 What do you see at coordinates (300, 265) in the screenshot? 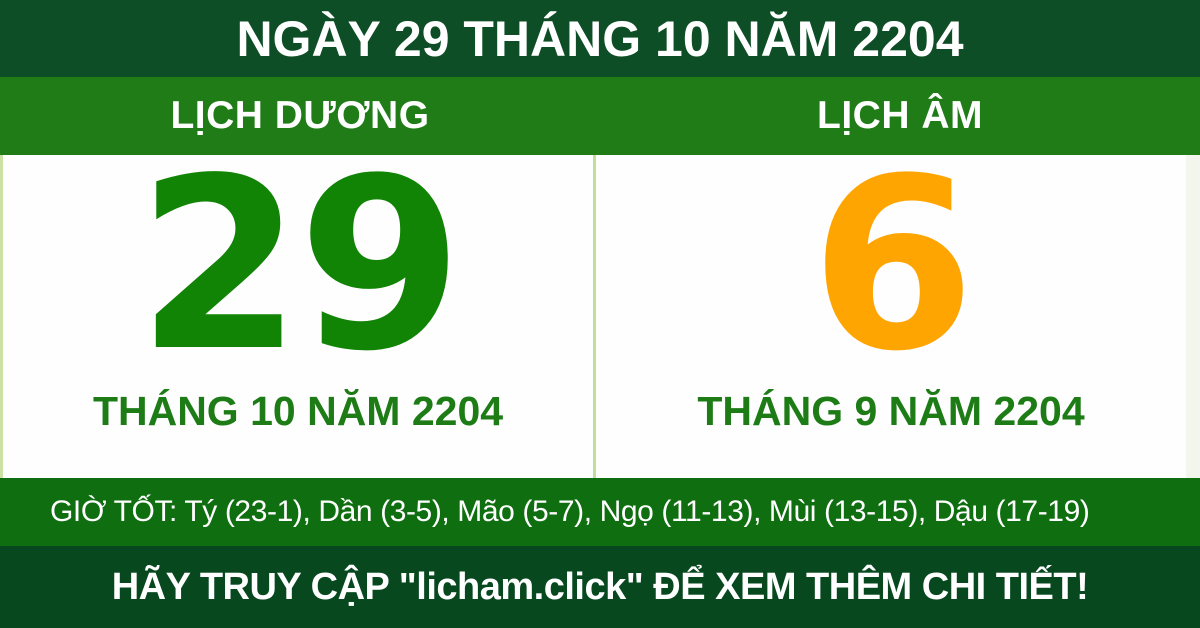
I see `solar-day-number: 29` at bounding box center [300, 265].